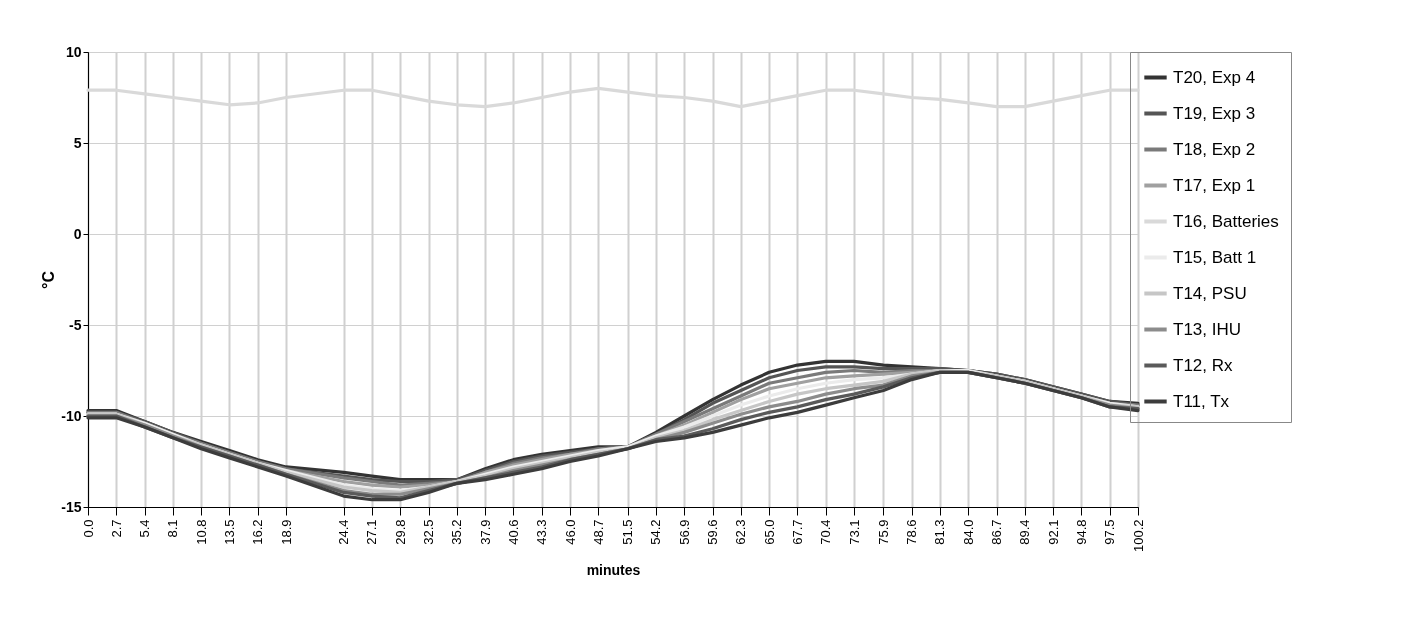 The width and height of the screenshot is (1414, 619). Describe the element at coordinates (485, 532) in the screenshot. I see `x-tick-label: 37.9` at that location.